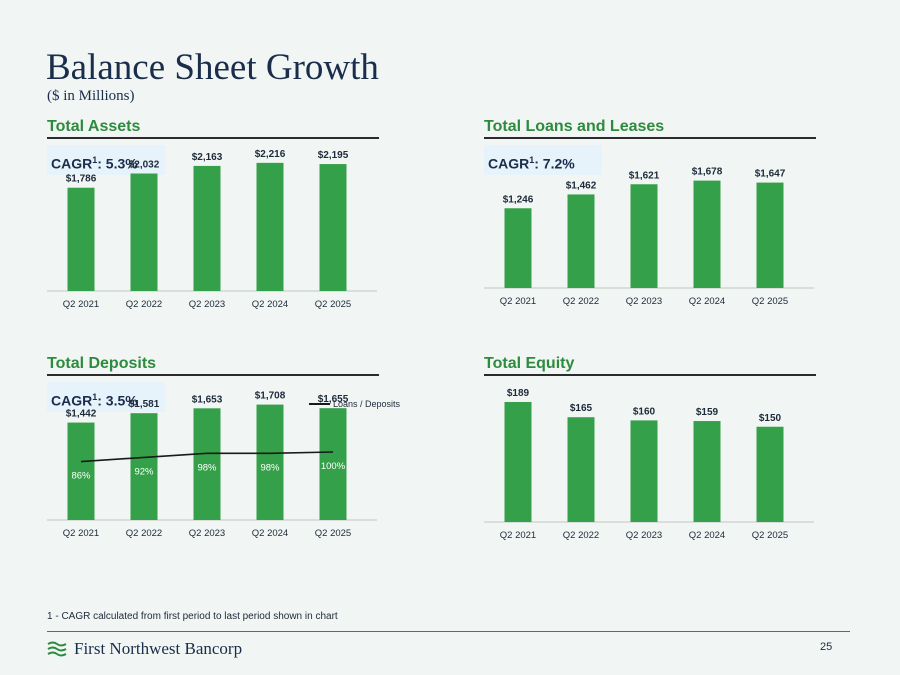 This screenshot has height=675, width=900. Describe the element at coordinates (207, 157) in the screenshot. I see `data-label: $2,163` at that location.